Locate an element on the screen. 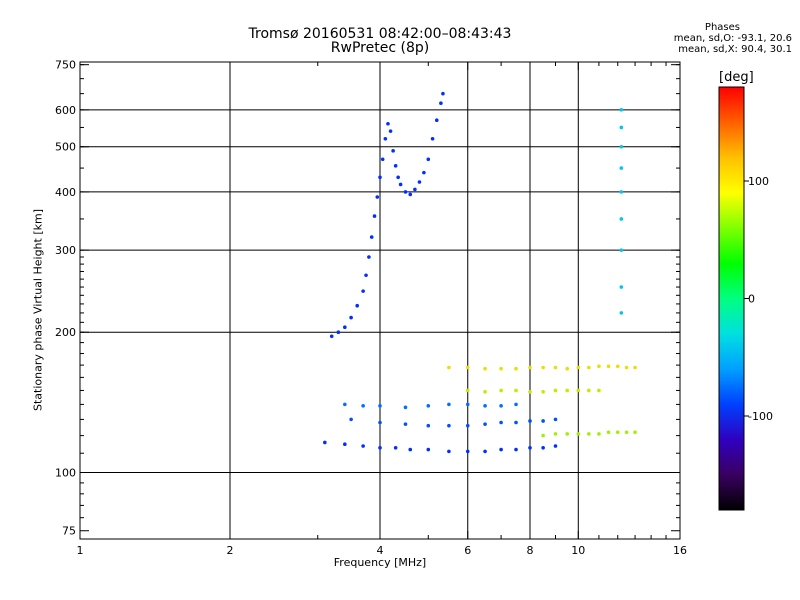  colorbar-layer: 100 0 -100 is located at coordinates (745, 298).